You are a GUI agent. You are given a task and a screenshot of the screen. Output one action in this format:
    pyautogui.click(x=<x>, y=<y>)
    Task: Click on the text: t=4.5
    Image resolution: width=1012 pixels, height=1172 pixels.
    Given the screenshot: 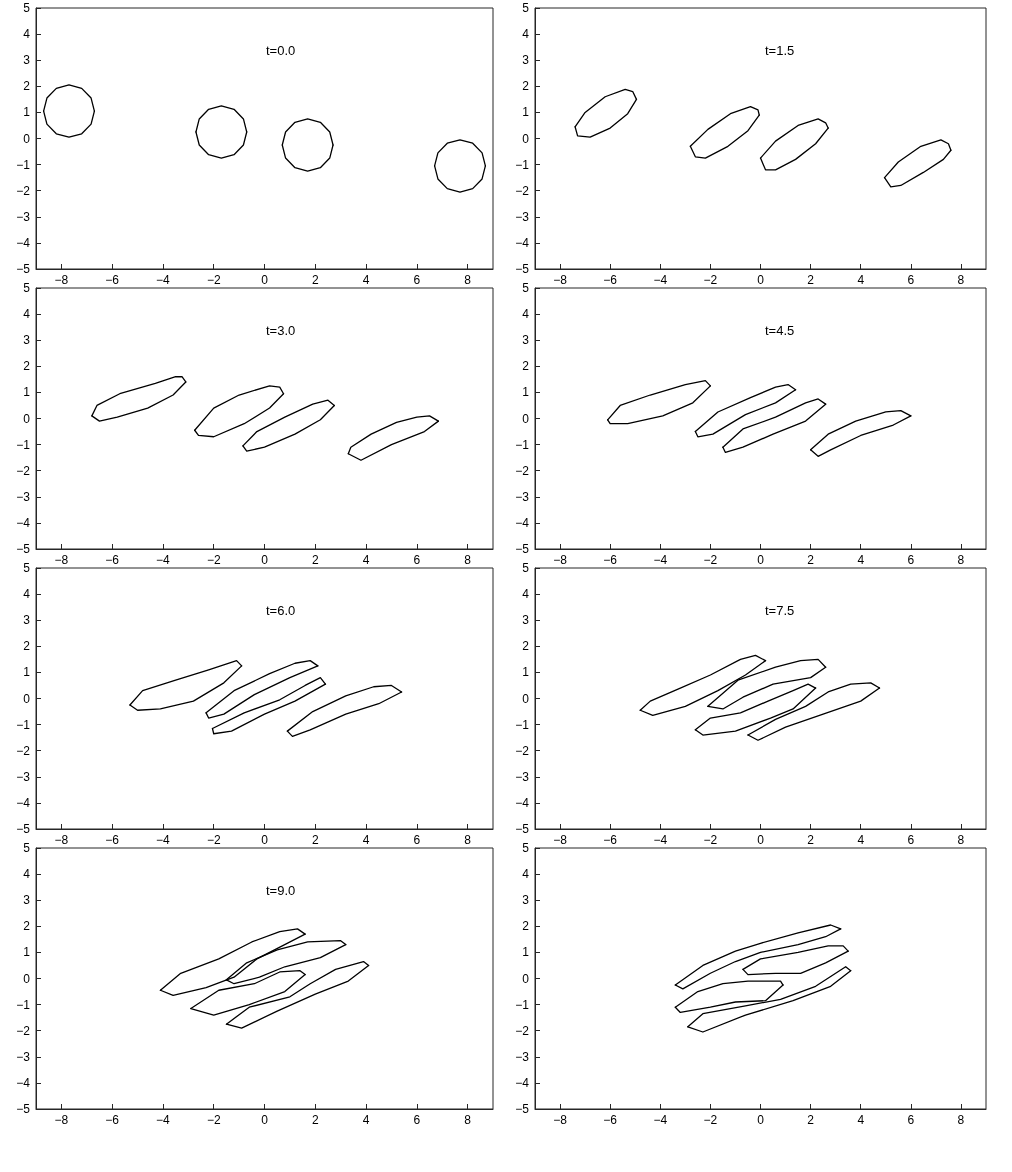 What is the action you would take?
    pyautogui.click(x=780, y=330)
    